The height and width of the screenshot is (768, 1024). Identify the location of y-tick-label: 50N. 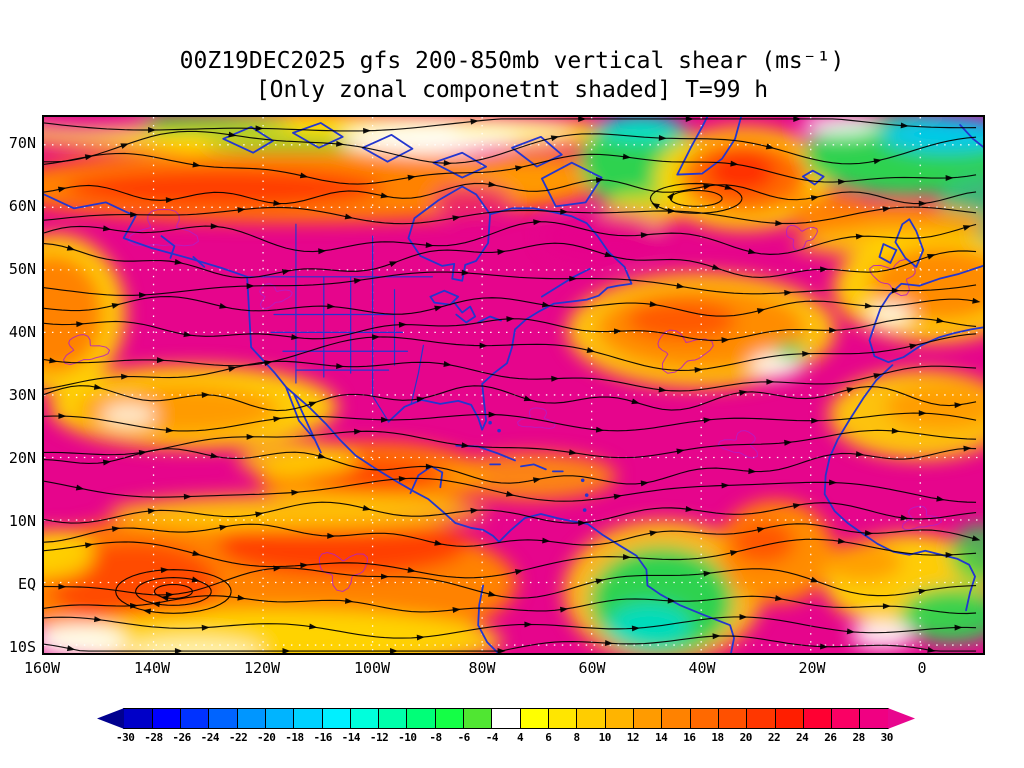
(22, 269).